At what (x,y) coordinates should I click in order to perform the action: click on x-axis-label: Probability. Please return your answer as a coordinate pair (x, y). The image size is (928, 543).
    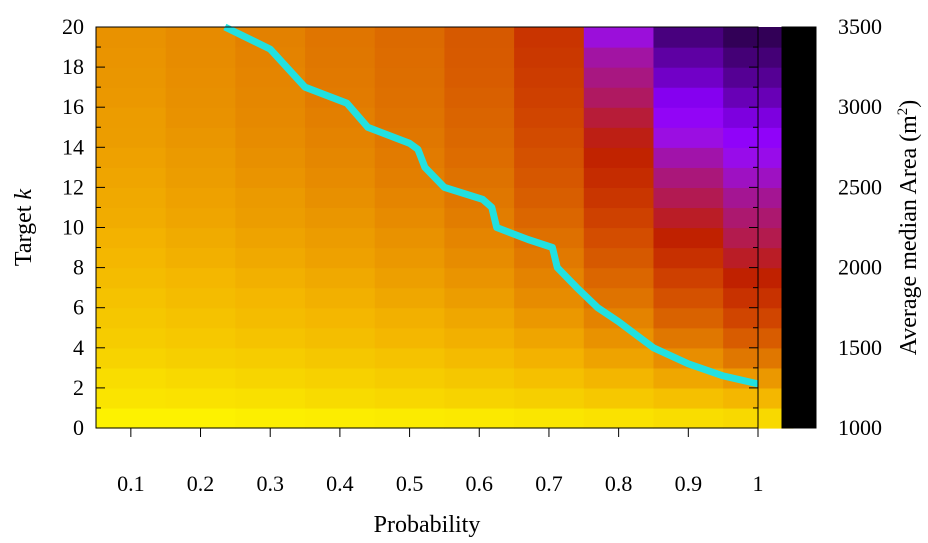
    Looking at the image, I should click on (427, 525).